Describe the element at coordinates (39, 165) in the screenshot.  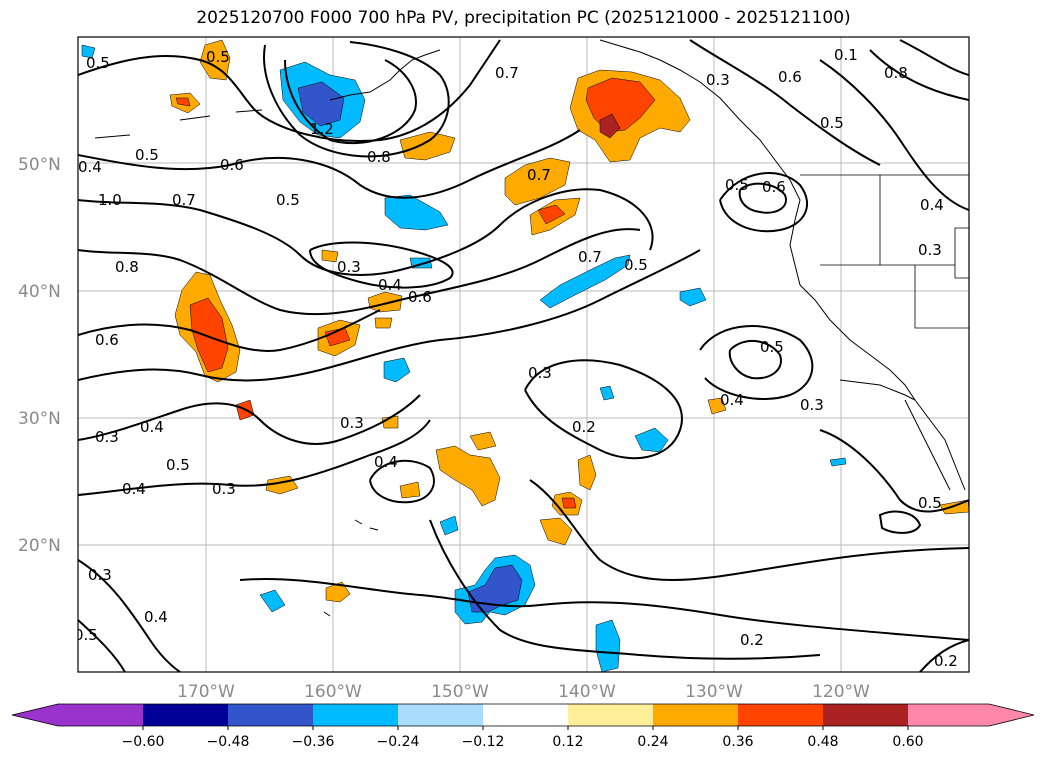
I see `lat-label-50n: 50°N` at that location.